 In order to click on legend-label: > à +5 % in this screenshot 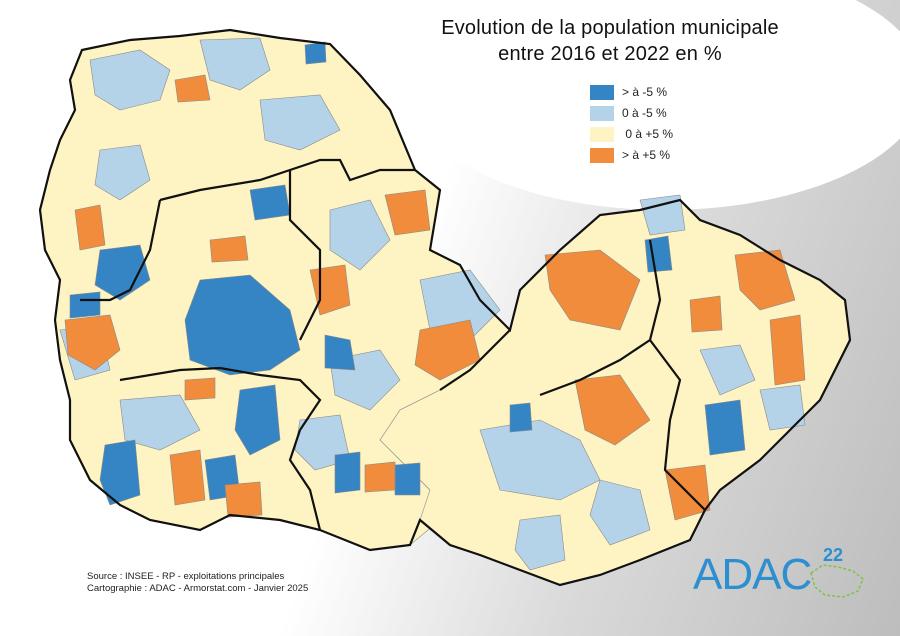, I will do `click(646, 155)`.